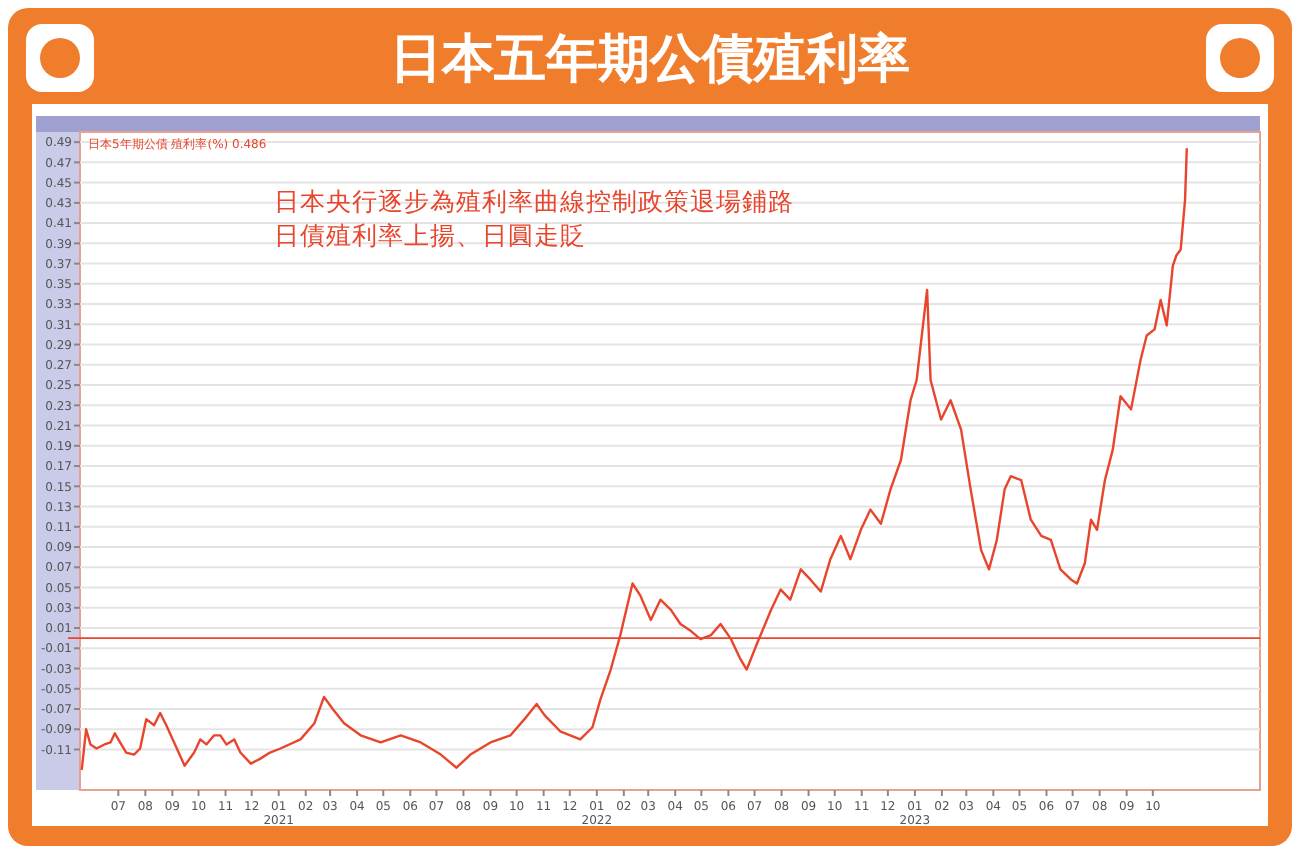 The image size is (1300, 854). Describe the element at coordinates (430, 235) in the screenshot. I see `annotation: 日債殖利率上揚、日圓走貶` at that location.